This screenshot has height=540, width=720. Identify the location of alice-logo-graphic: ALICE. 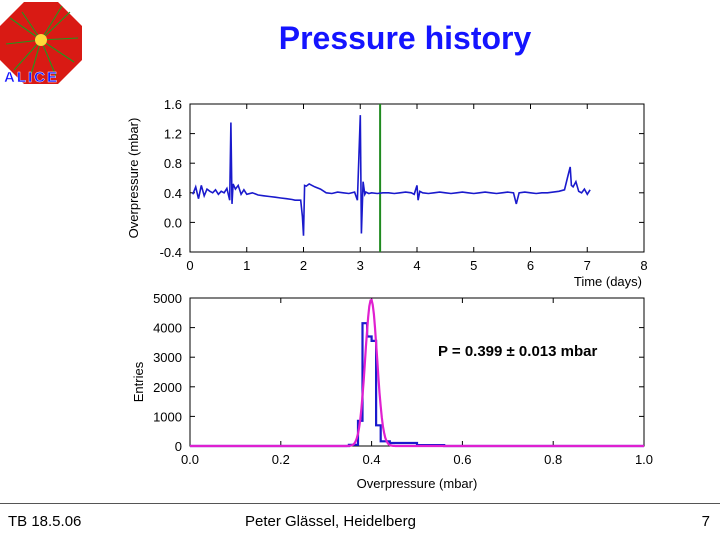
(41, 44).